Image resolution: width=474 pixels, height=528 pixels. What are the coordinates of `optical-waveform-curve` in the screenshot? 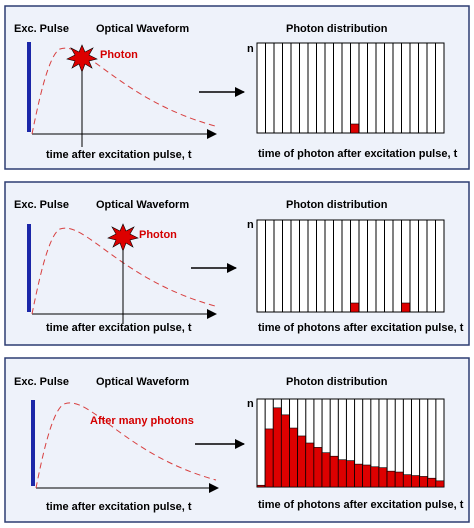 It's located at (126, 445).